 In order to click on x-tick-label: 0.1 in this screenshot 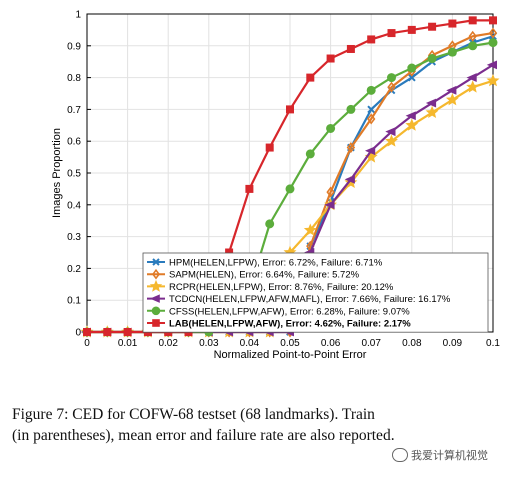, I will do `click(493, 343)`.